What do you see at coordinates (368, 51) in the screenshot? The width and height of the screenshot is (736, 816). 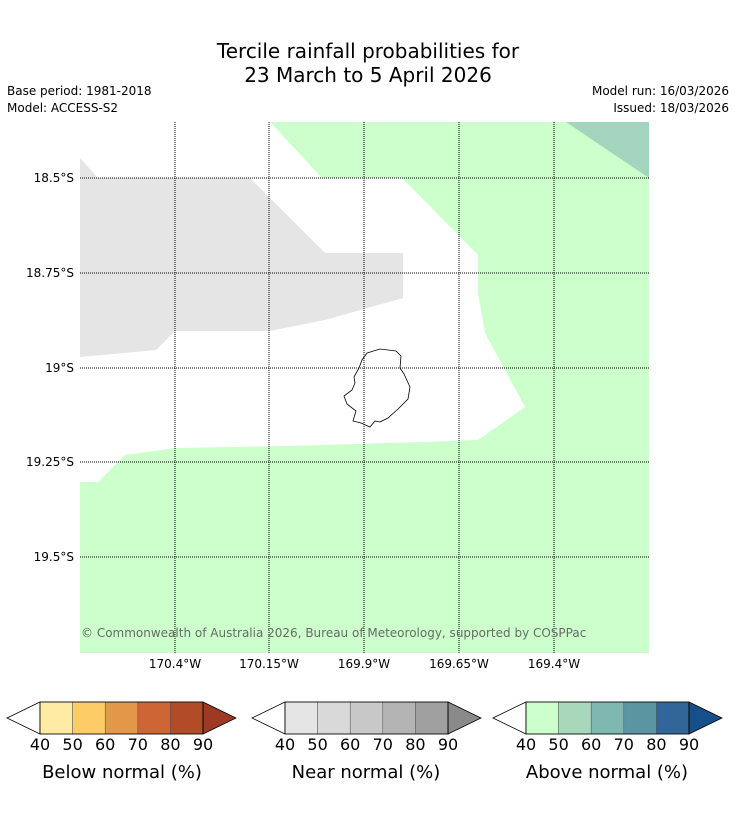 I see `map-title-line-1: Tercile rainfall probabilities for` at bounding box center [368, 51].